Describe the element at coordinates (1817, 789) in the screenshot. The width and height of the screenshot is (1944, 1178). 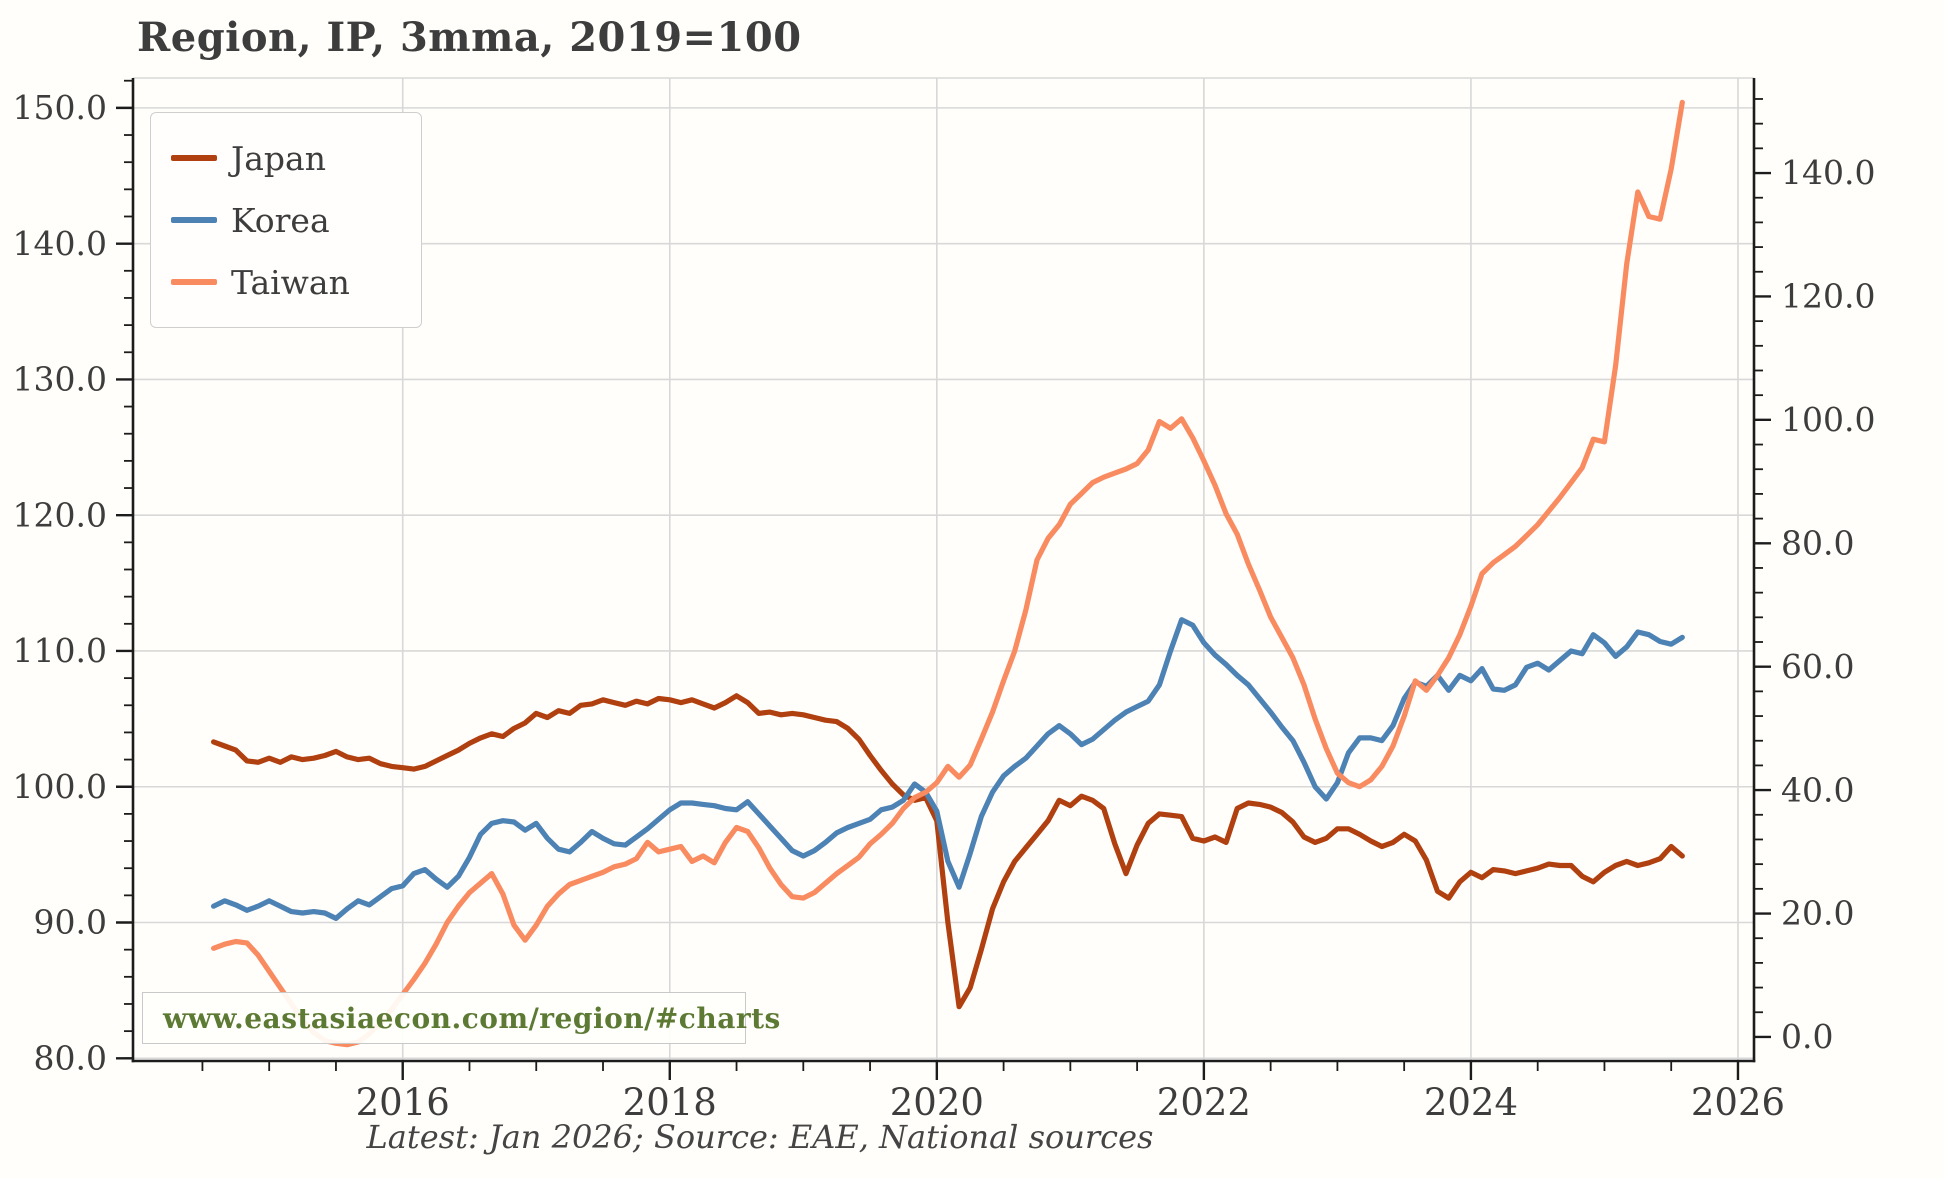
I see `right-tick-label: 40.0` at that location.